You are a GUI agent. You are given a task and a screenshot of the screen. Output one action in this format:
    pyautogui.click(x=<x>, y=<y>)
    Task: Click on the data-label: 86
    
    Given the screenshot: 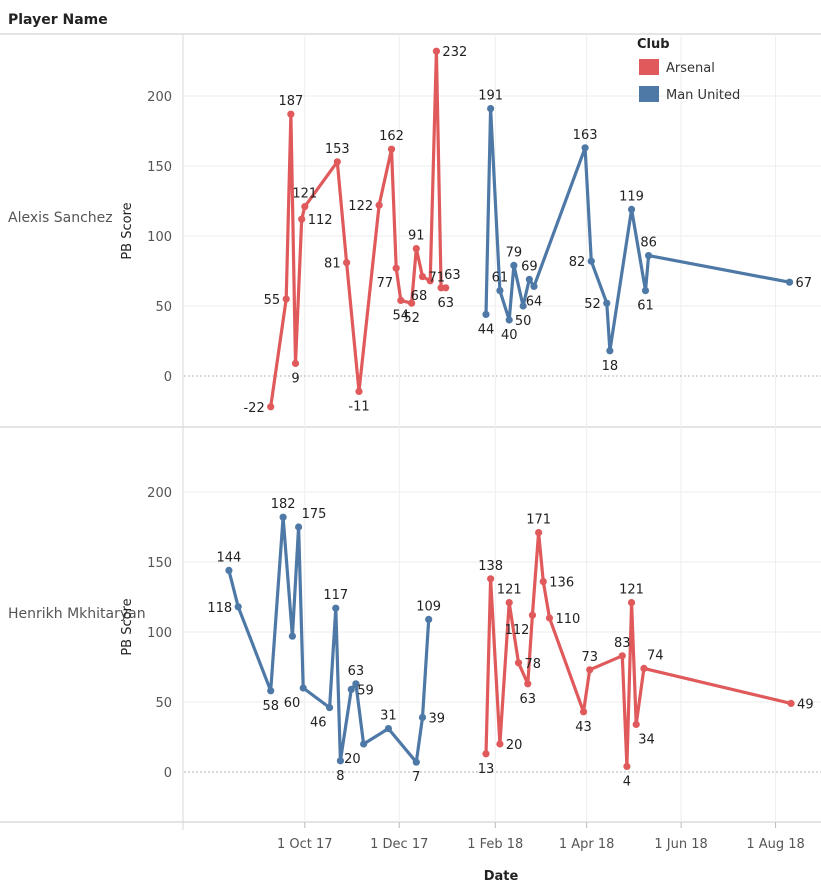 What is the action you would take?
    pyautogui.click(x=648, y=243)
    